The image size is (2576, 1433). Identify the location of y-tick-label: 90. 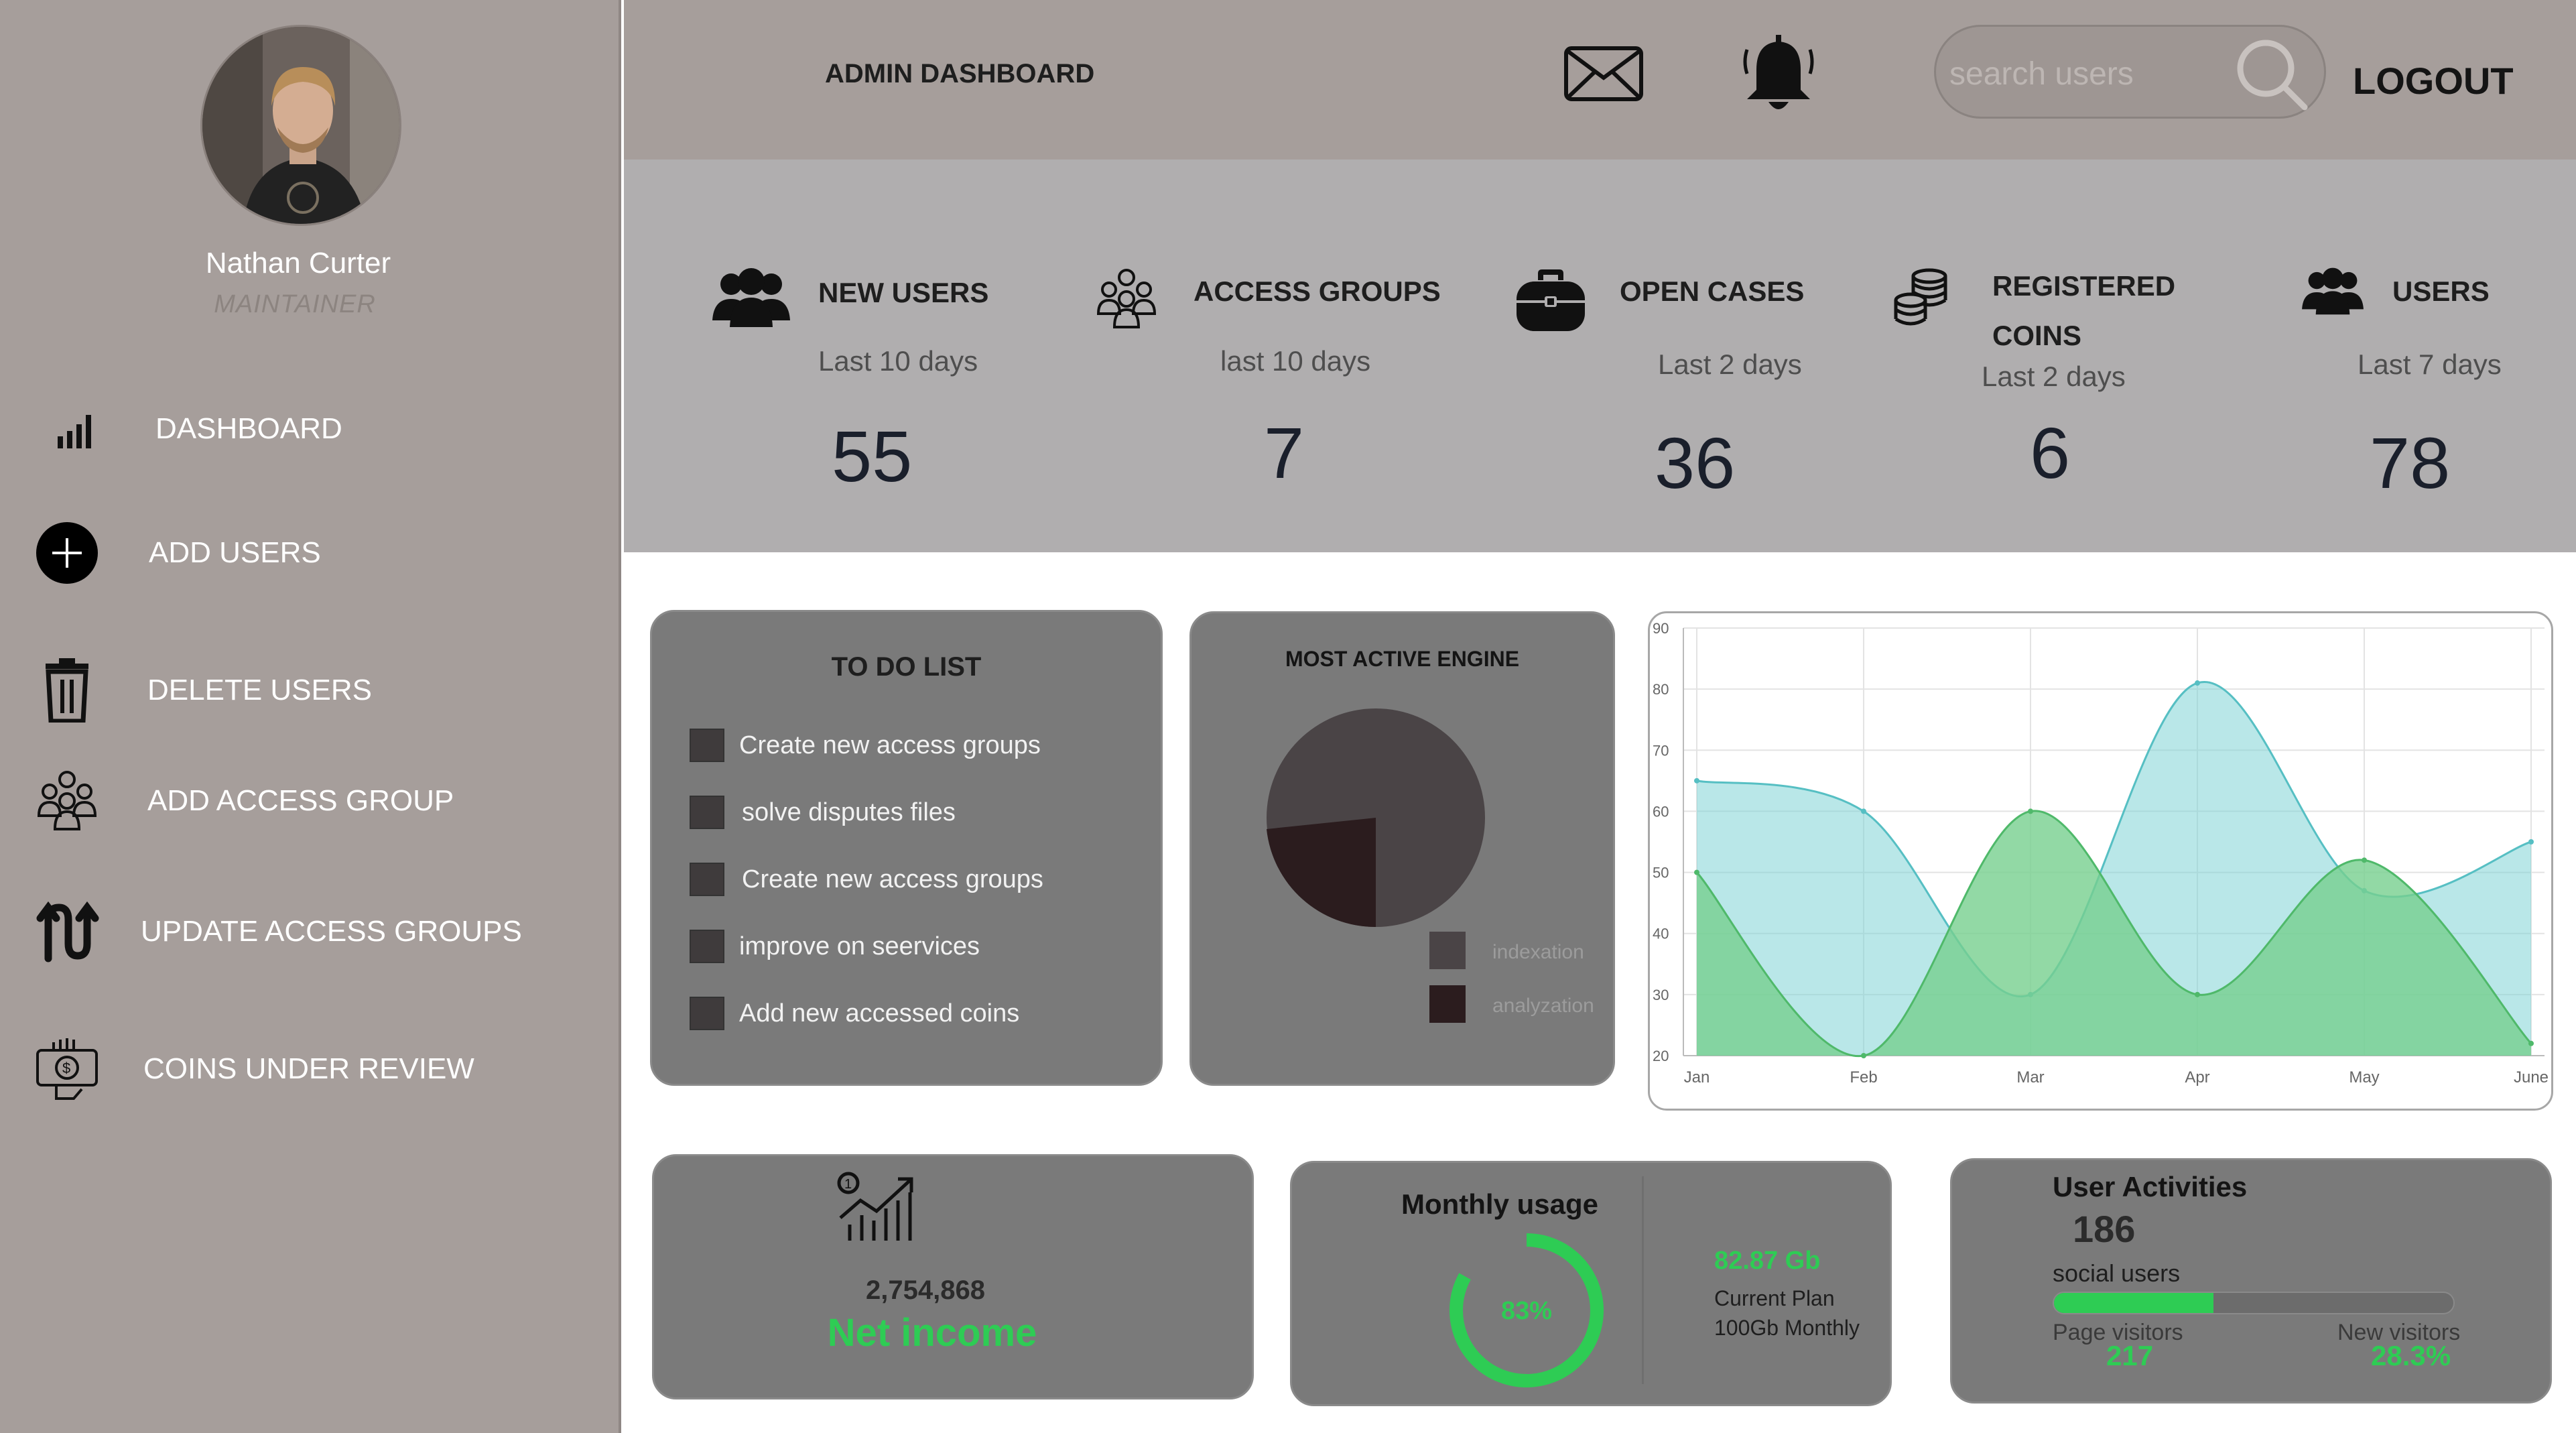
(1661, 628).